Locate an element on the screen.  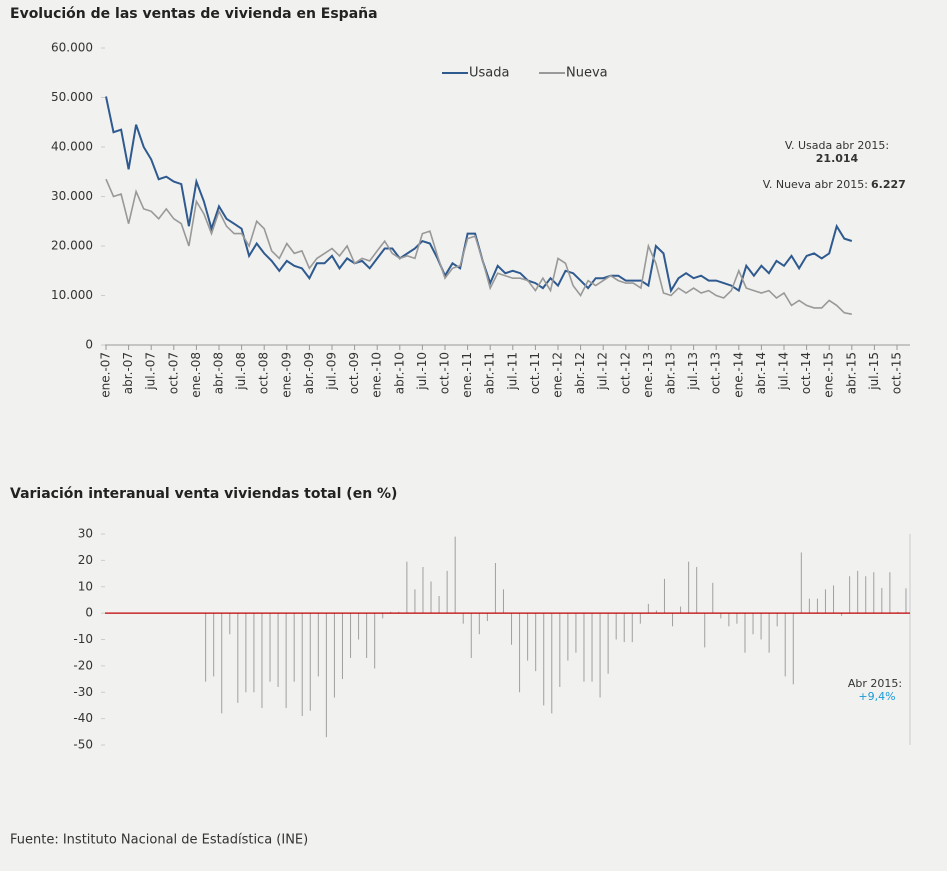
x-tick-label: oct.-15 is located at coordinates (897, 373).